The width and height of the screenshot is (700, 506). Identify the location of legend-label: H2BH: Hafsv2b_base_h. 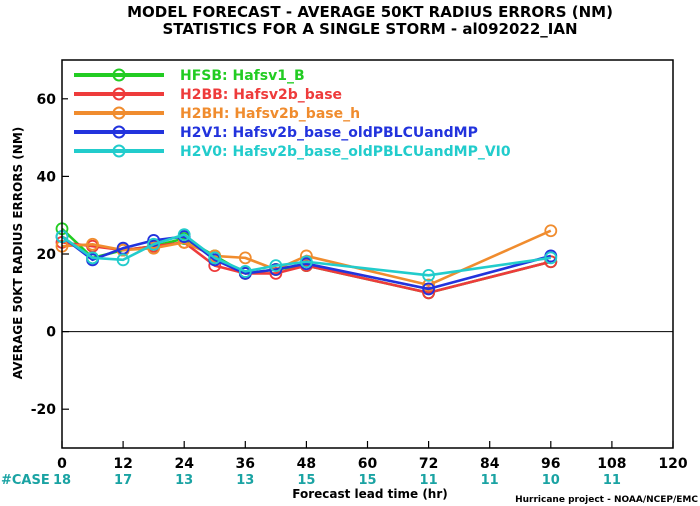
(270, 114).